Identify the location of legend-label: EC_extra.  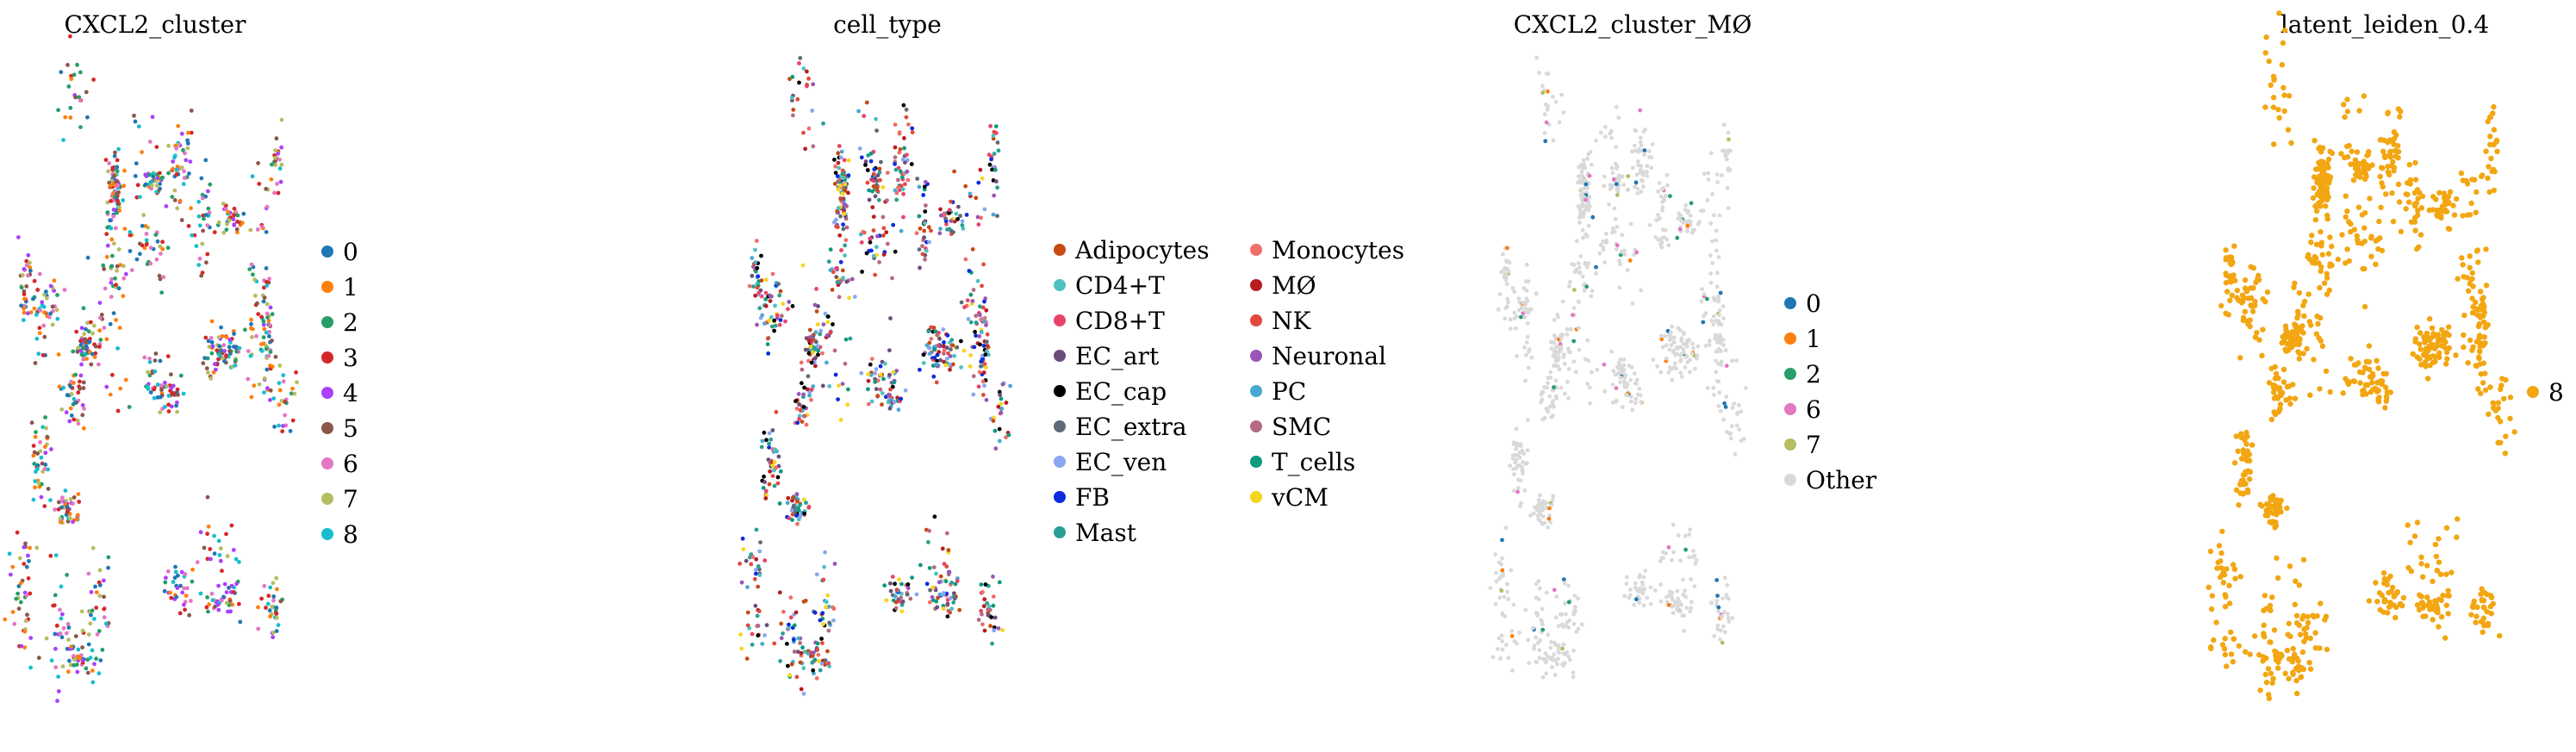
(1131, 427).